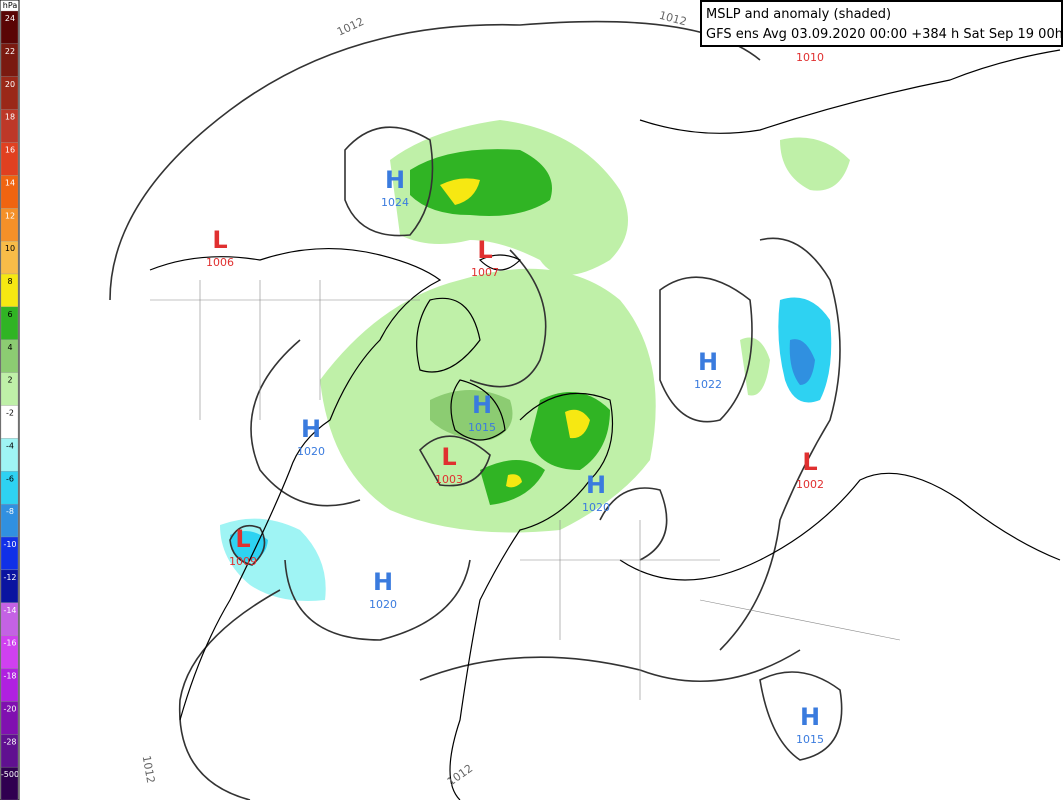  What do you see at coordinates (810, 57) in the screenshot?
I see `isobar-label: 1010` at bounding box center [810, 57].